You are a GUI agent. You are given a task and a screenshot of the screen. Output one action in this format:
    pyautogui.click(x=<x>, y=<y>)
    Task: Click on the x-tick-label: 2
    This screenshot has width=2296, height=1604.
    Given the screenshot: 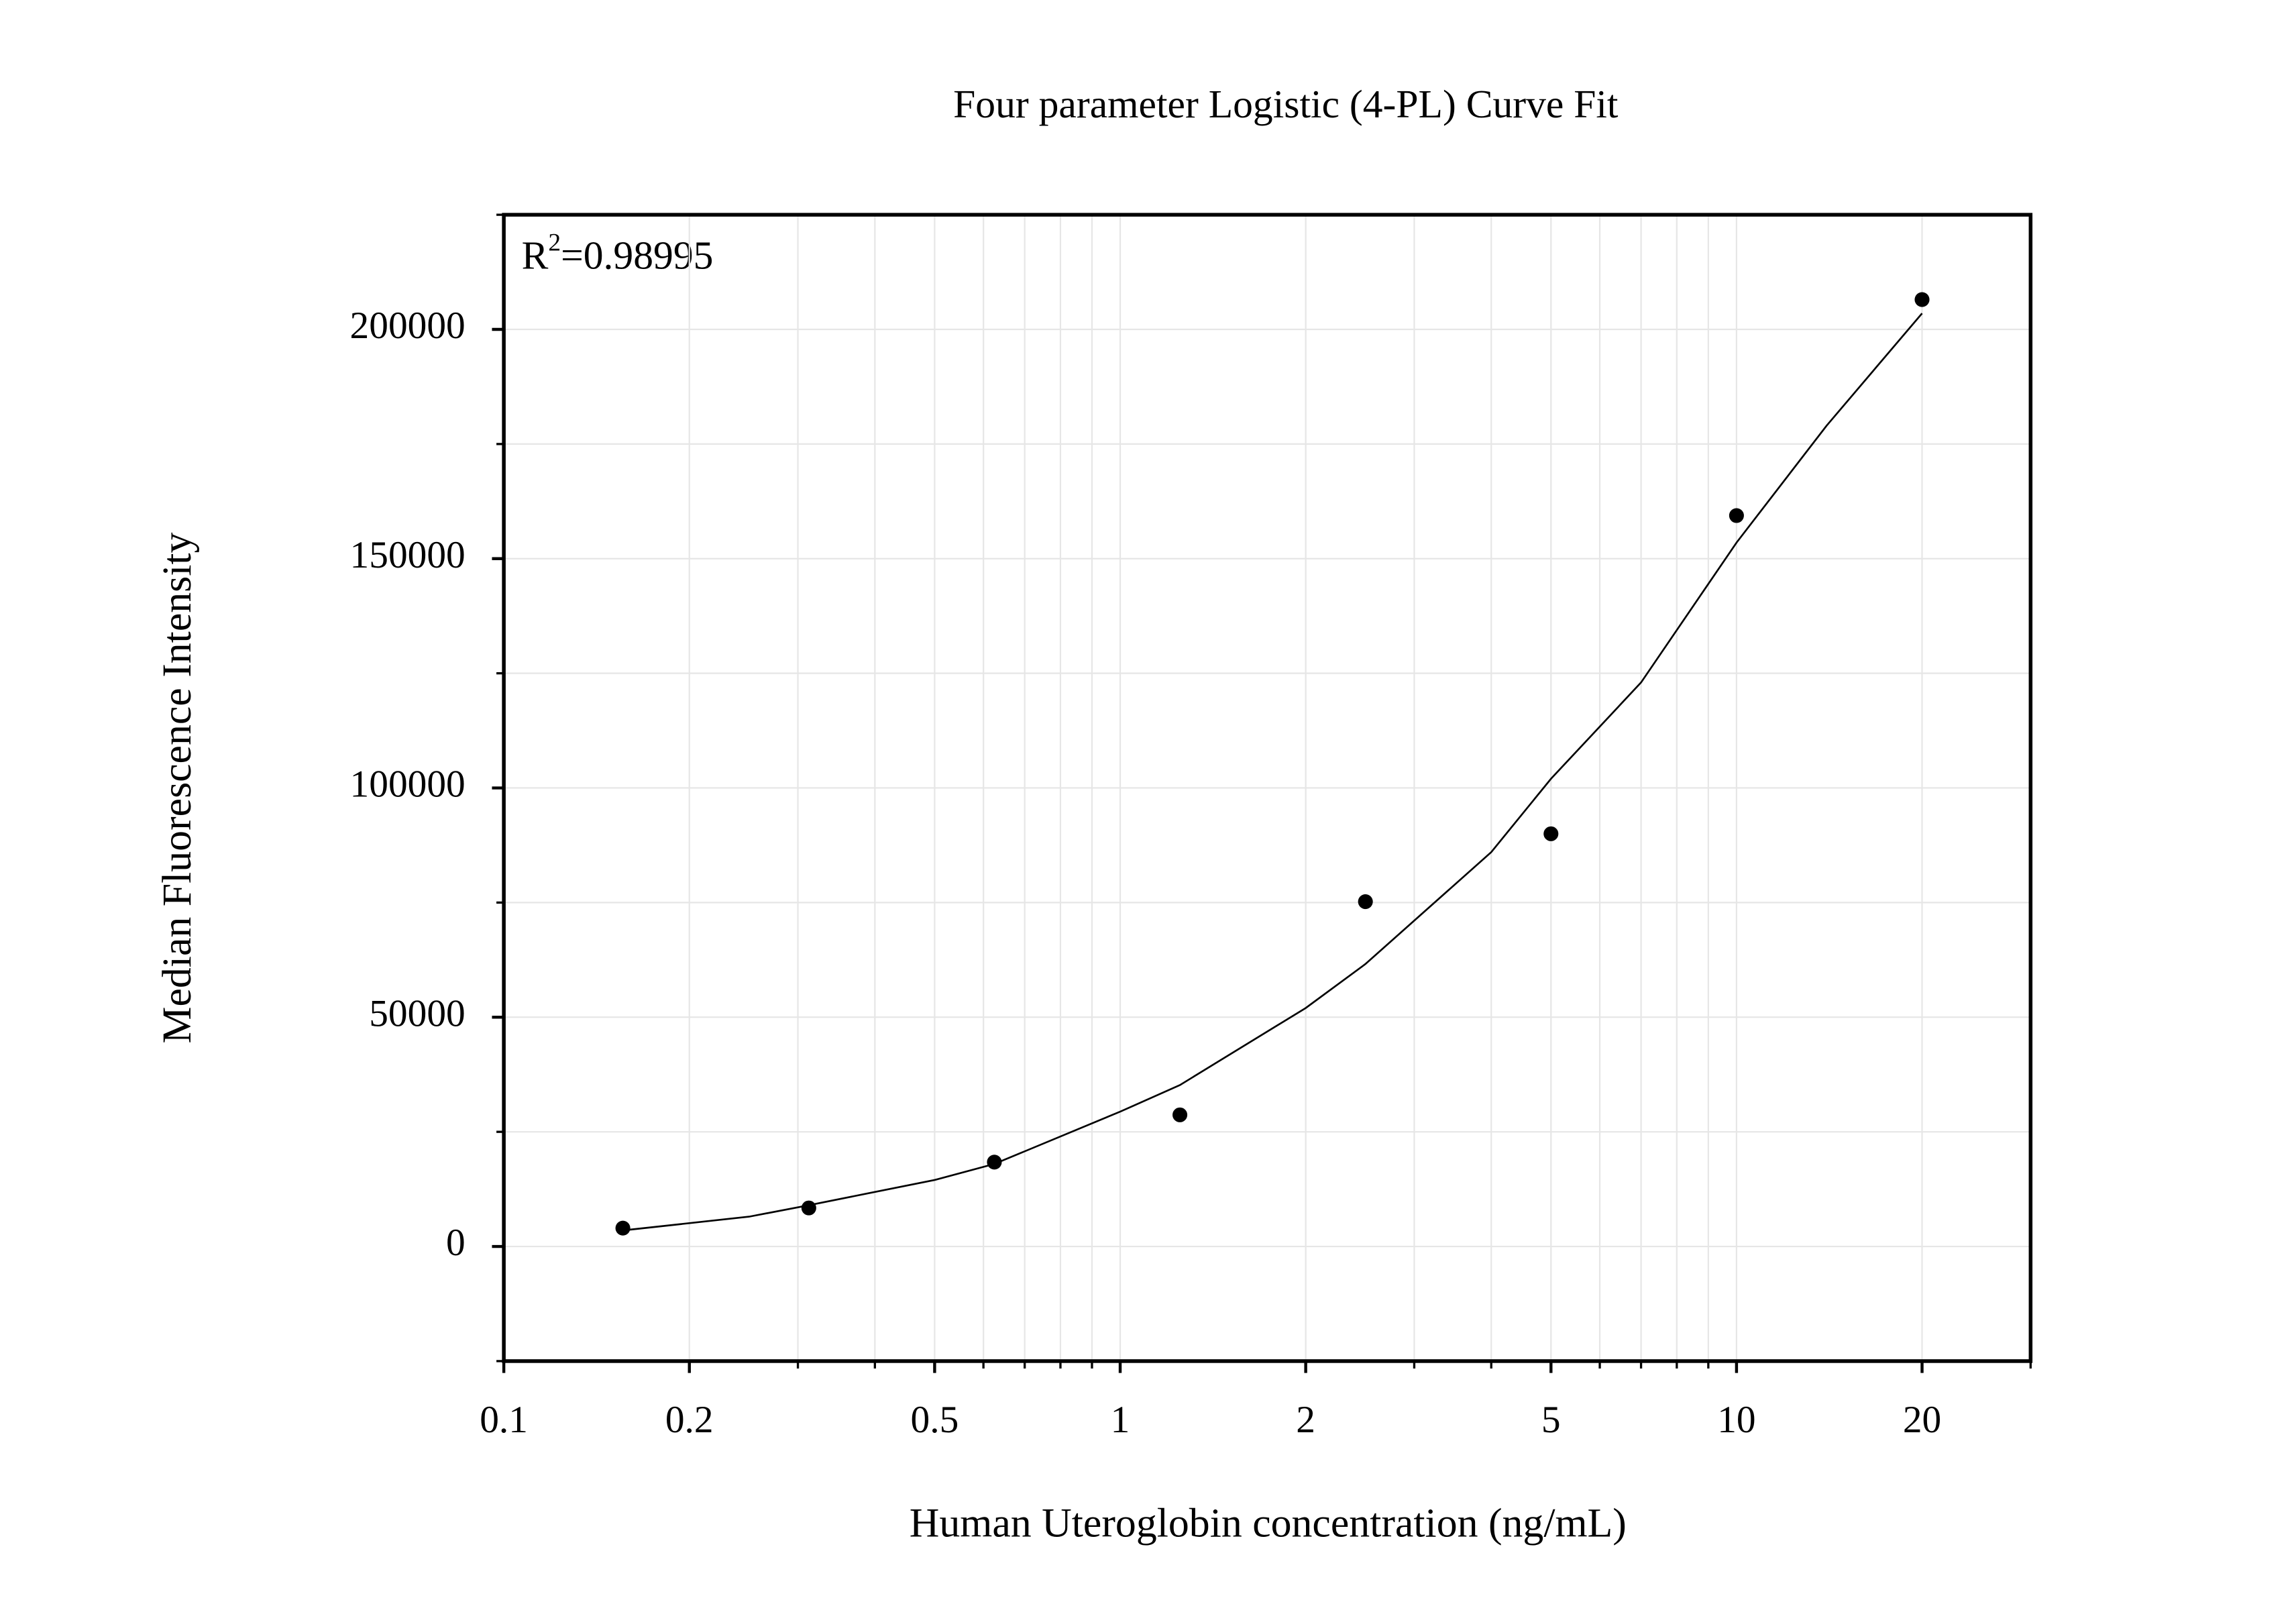 What is the action you would take?
    pyautogui.click(x=1305, y=1420)
    